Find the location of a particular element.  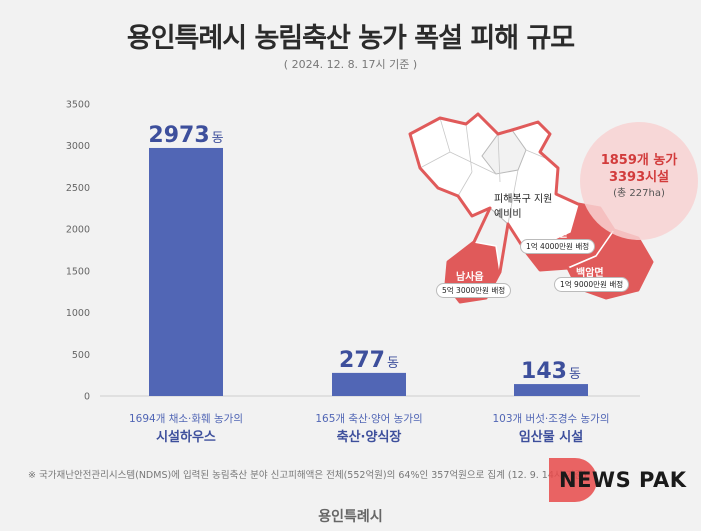

summary-farms: 1859개 농가 is located at coordinates (639, 160).